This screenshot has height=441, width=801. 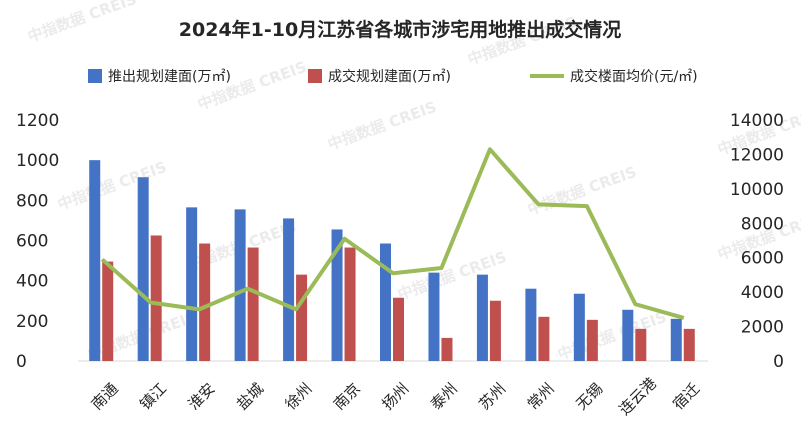 I want to click on y-tick-label-right: 2000, so click(x=762, y=328).